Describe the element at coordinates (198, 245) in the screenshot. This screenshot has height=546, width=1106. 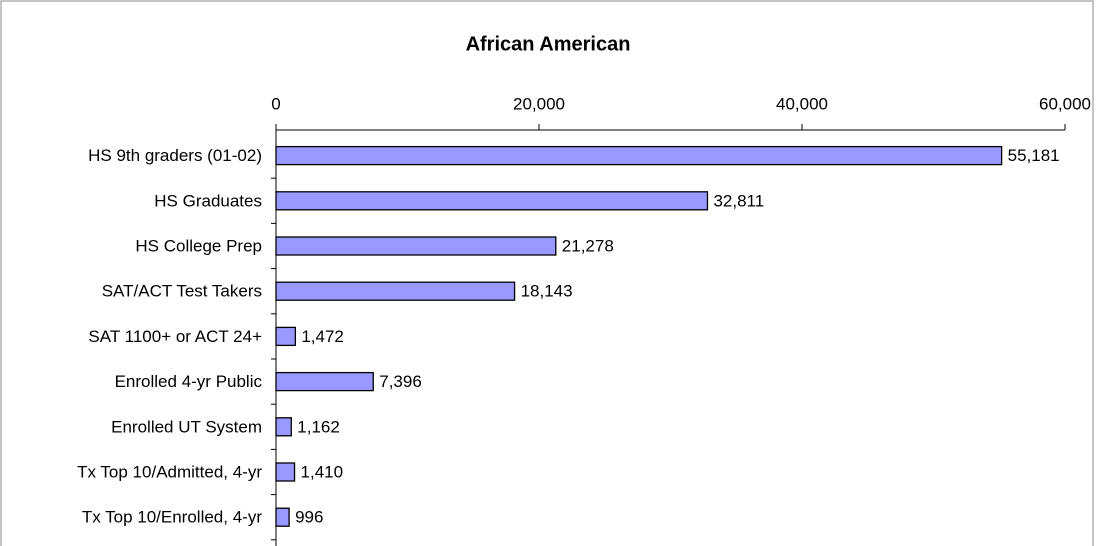
I see `y-tick-label: HS College Prep` at that location.